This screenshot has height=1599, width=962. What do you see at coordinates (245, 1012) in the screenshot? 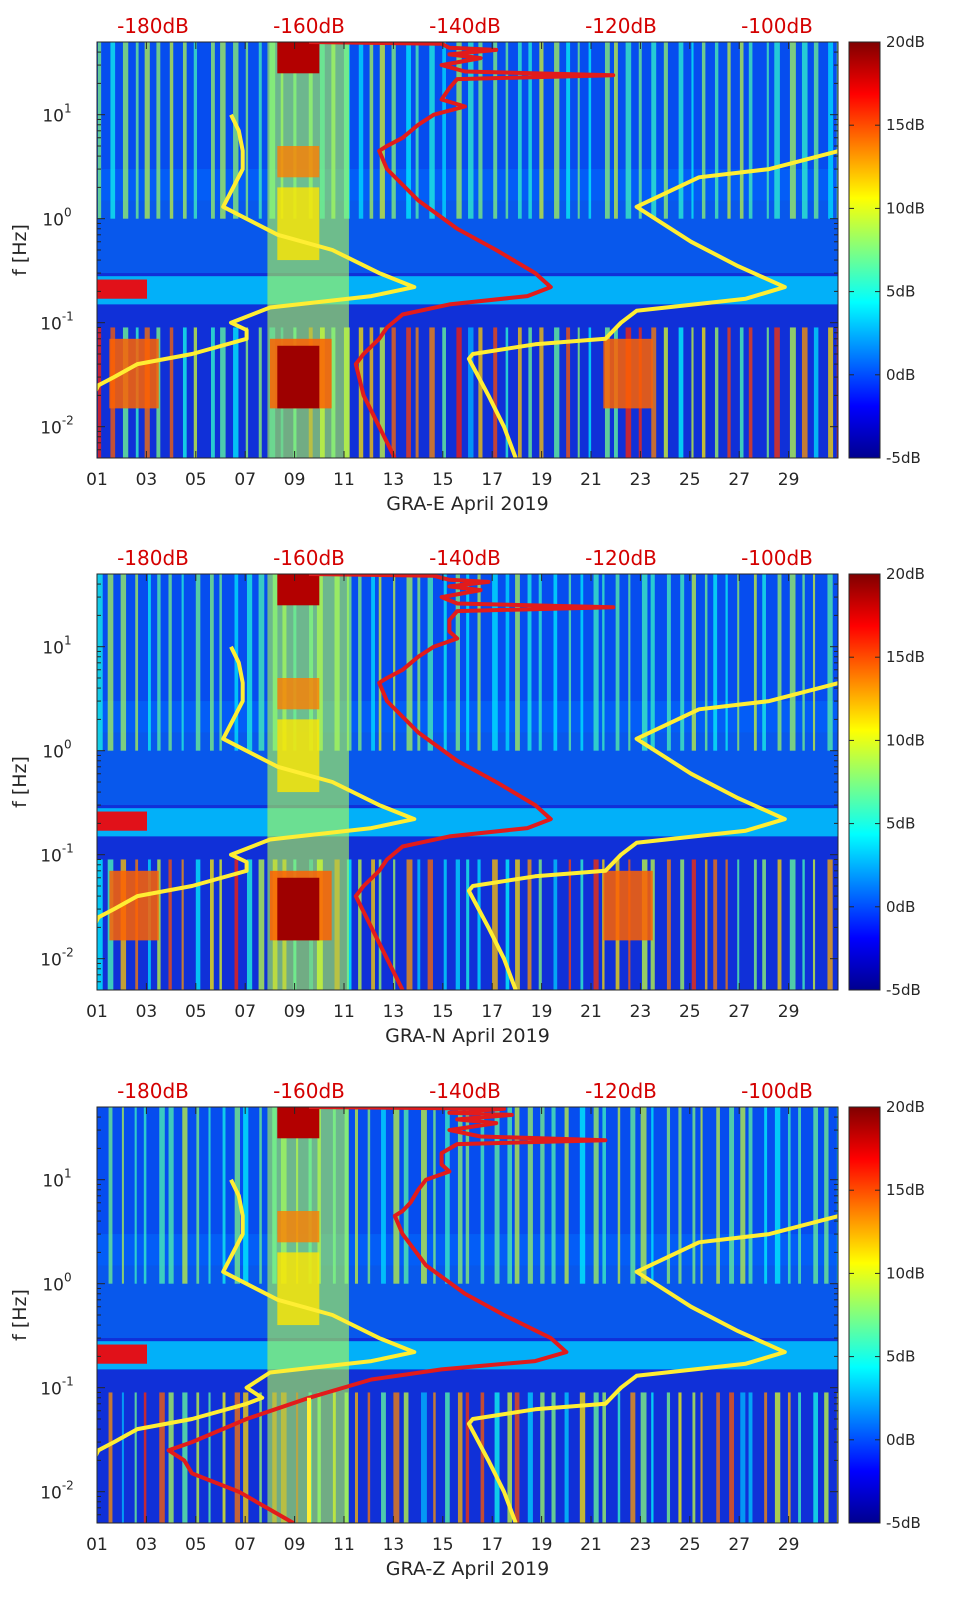
I see `x-tick-label: 07` at bounding box center [245, 1012].